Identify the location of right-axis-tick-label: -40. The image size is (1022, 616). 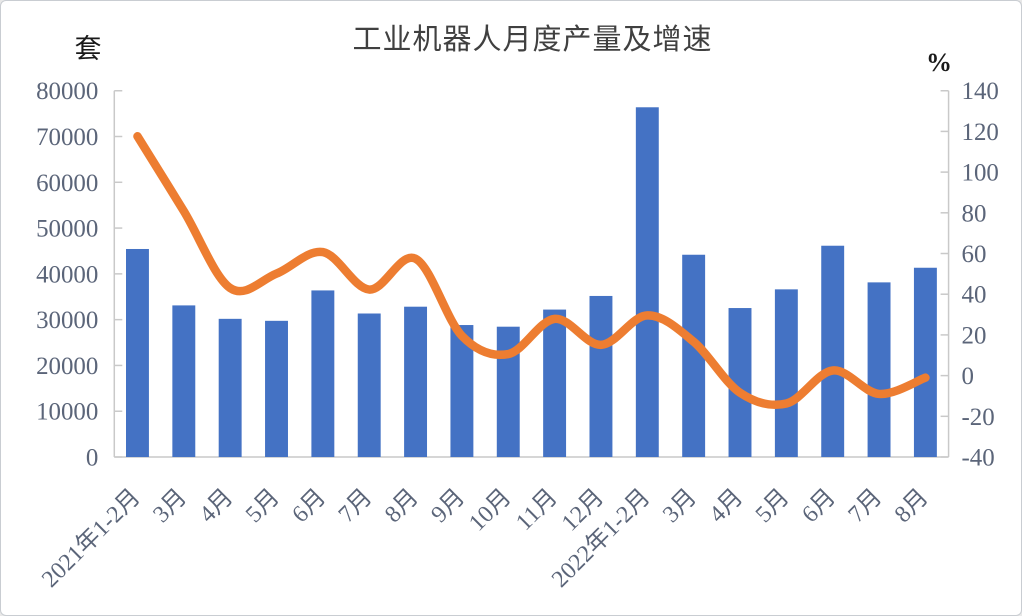
(978, 457).